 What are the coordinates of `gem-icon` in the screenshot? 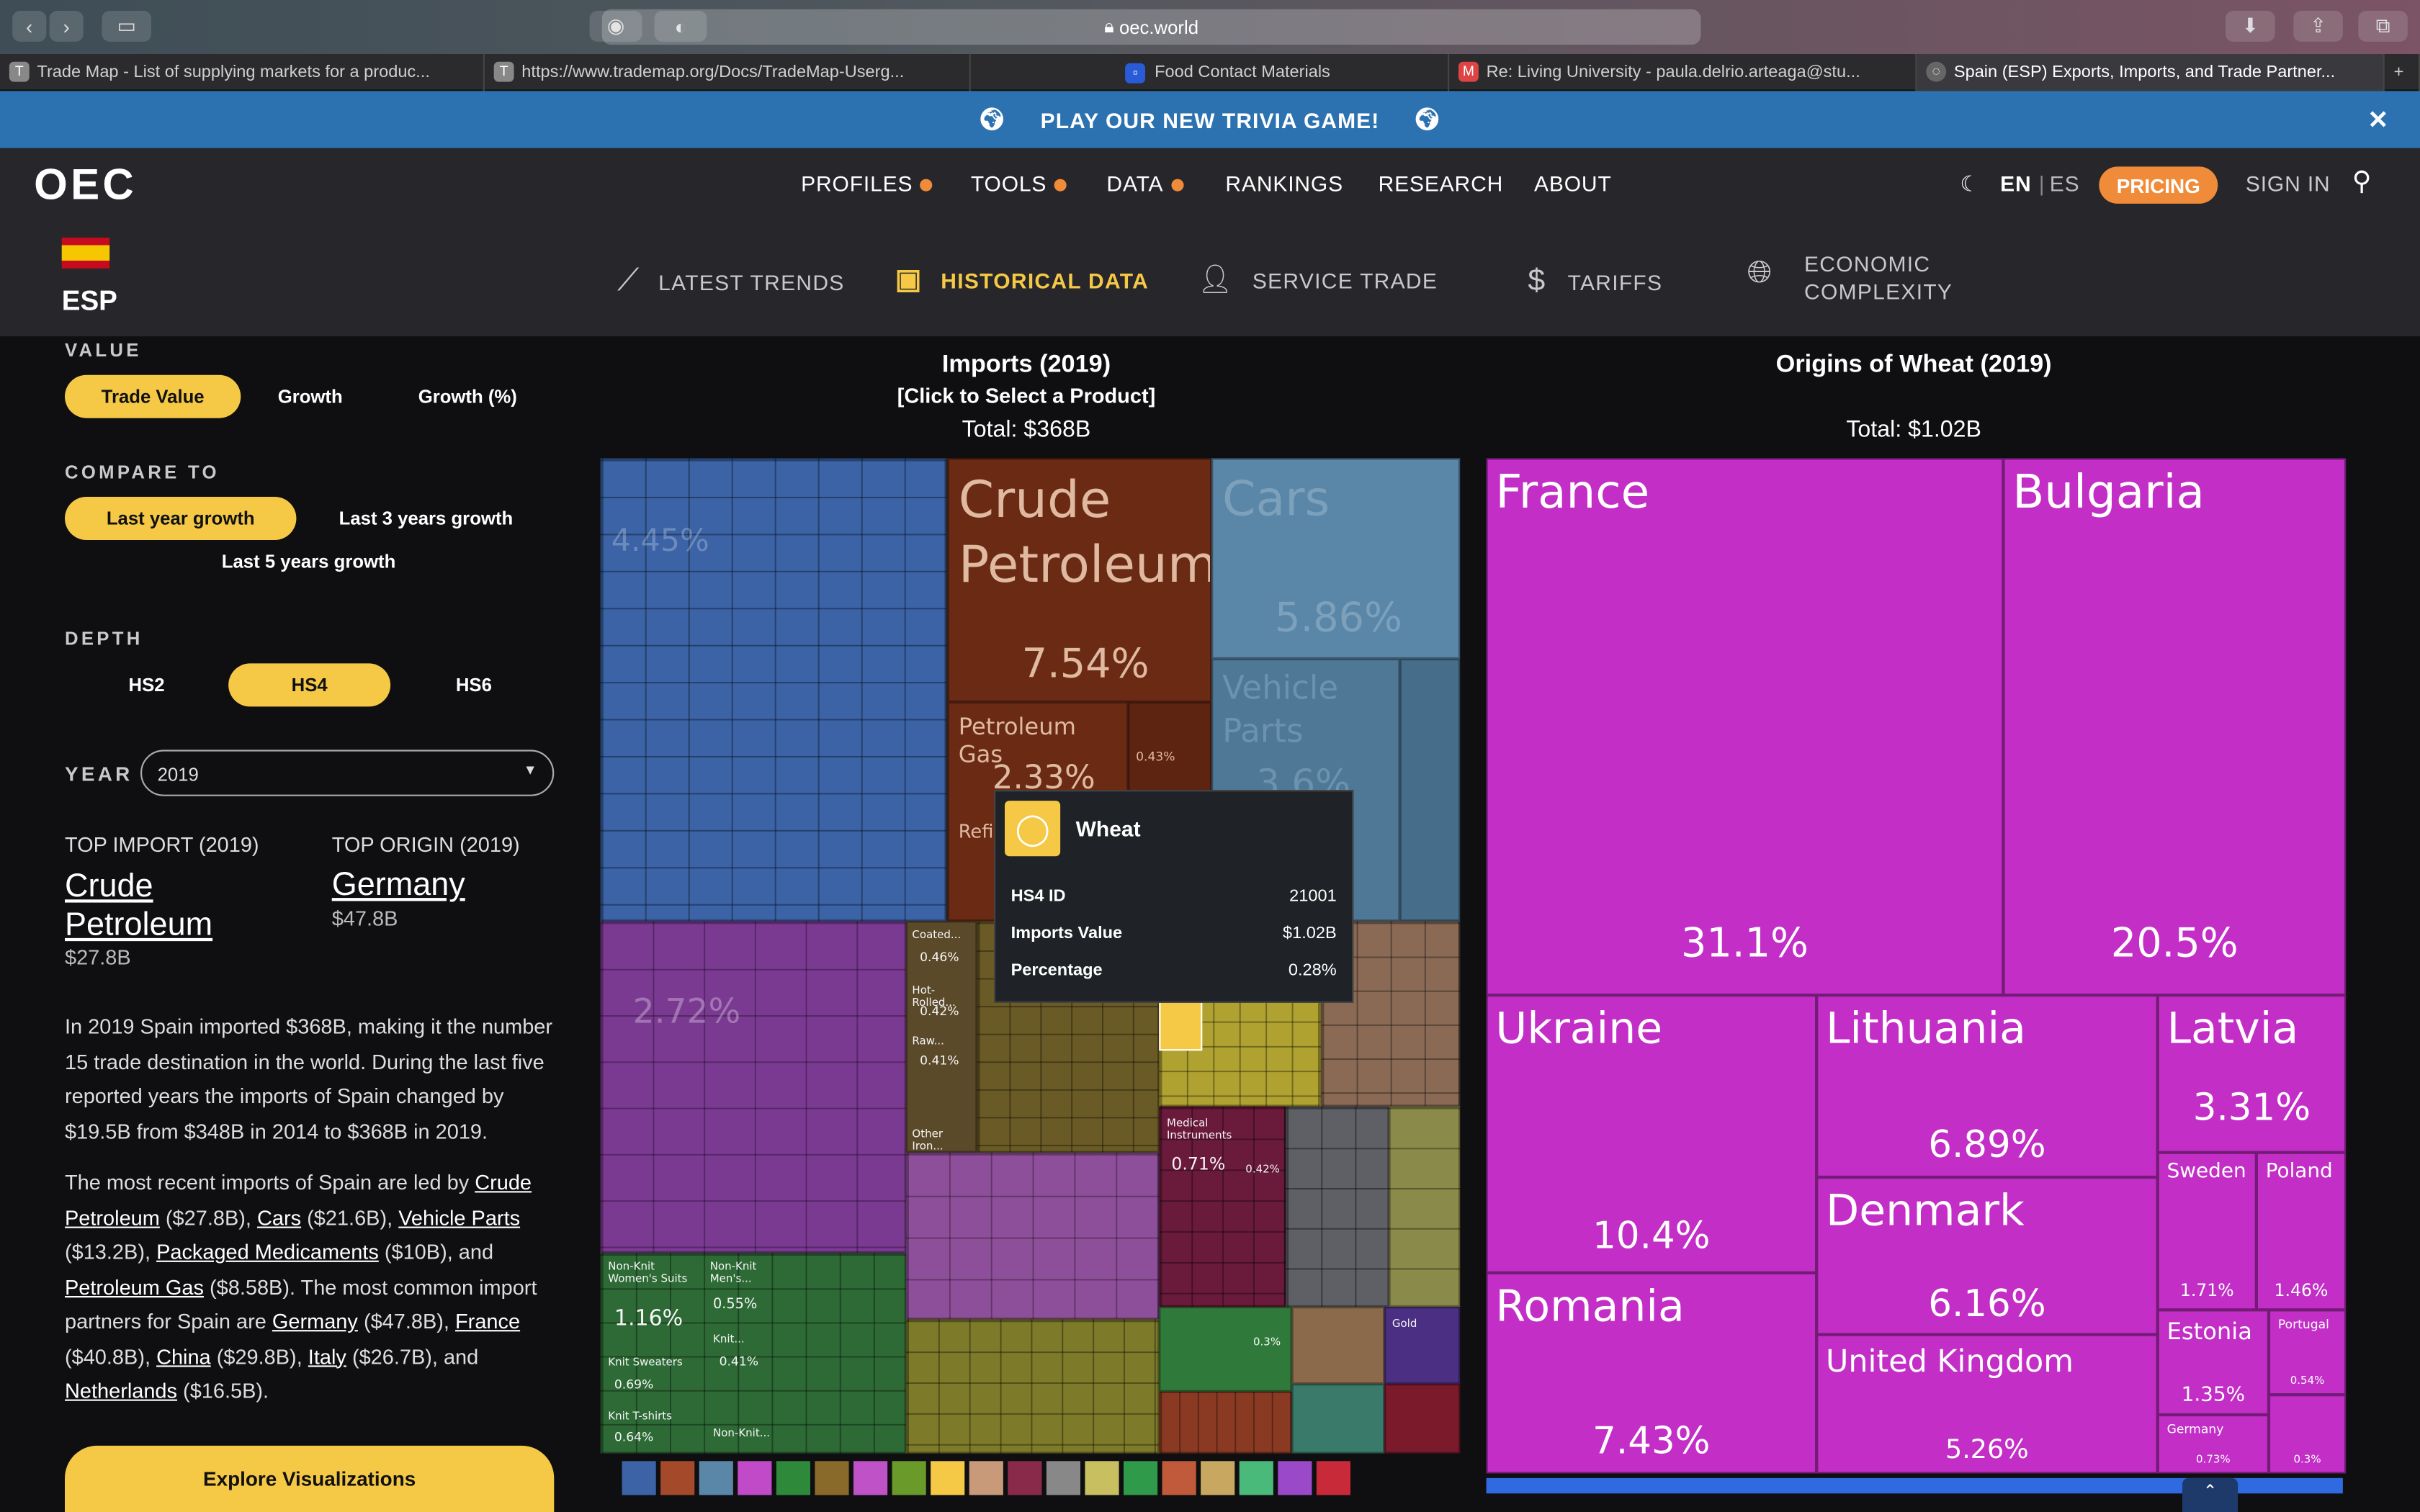 It's located at (1295, 1478).